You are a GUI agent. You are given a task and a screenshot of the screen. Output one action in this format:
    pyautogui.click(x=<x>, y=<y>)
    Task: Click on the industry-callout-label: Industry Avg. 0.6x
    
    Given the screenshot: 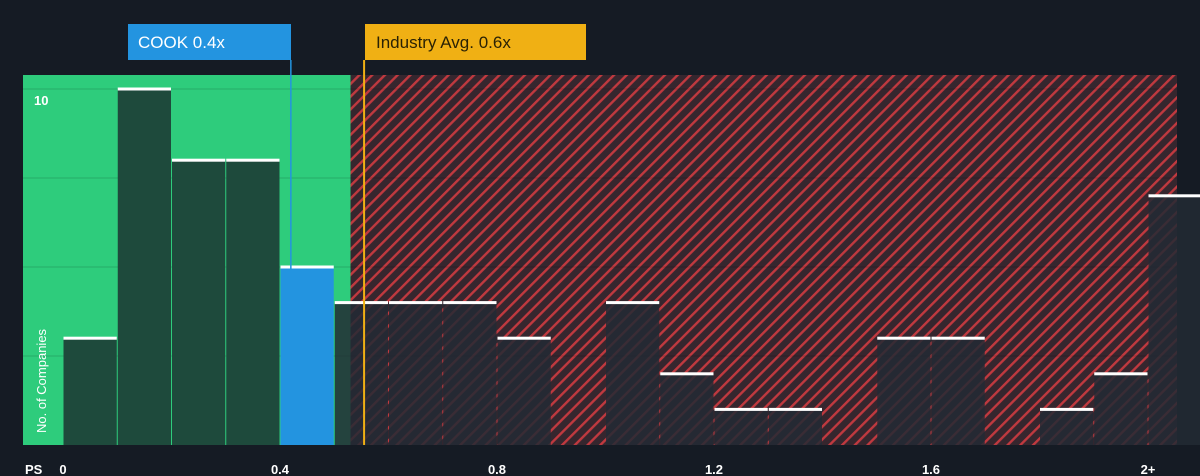 What is the action you would take?
    pyautogui.click(x=443, y=42)
    